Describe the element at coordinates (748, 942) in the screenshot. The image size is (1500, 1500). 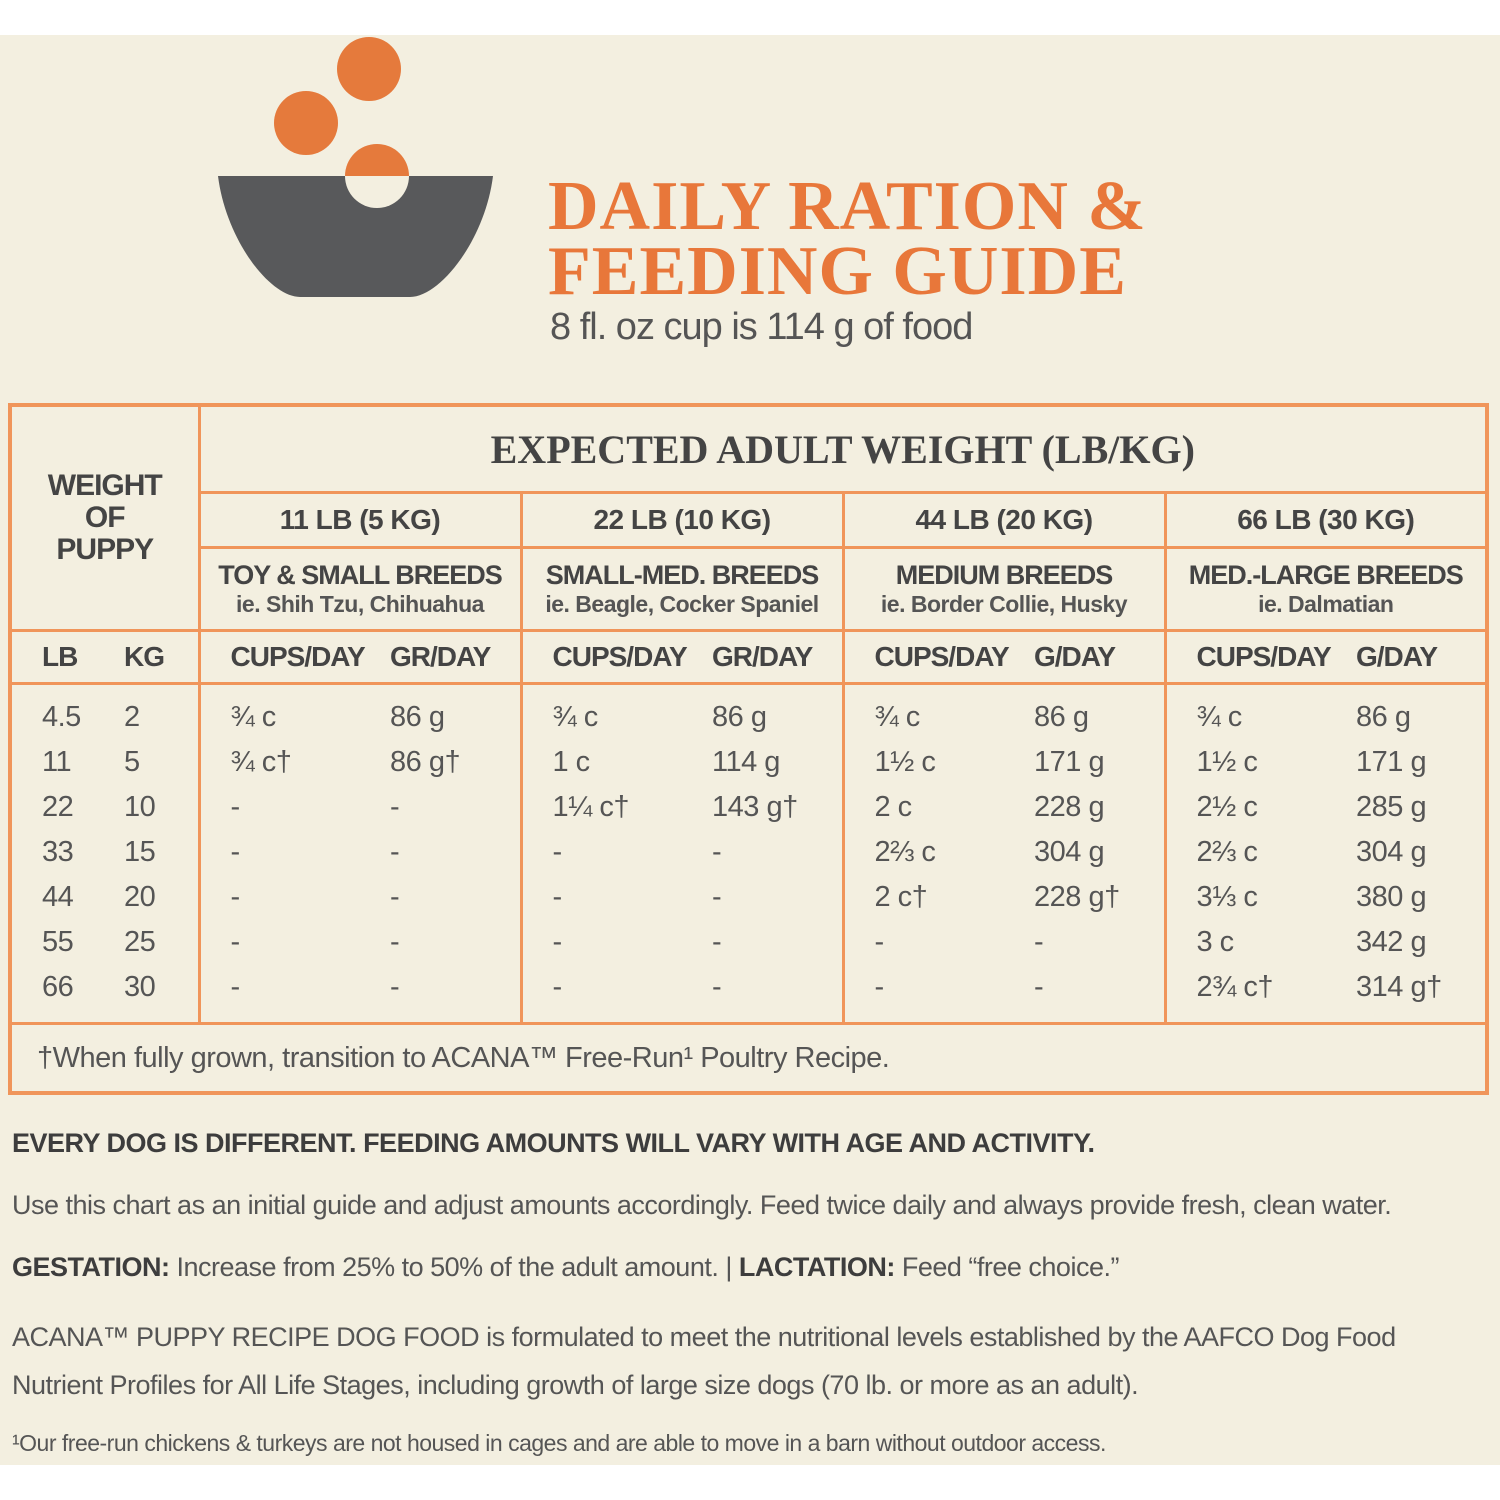
I see `data-row: 55 25- - - - - -3 c 342 g` at that location.